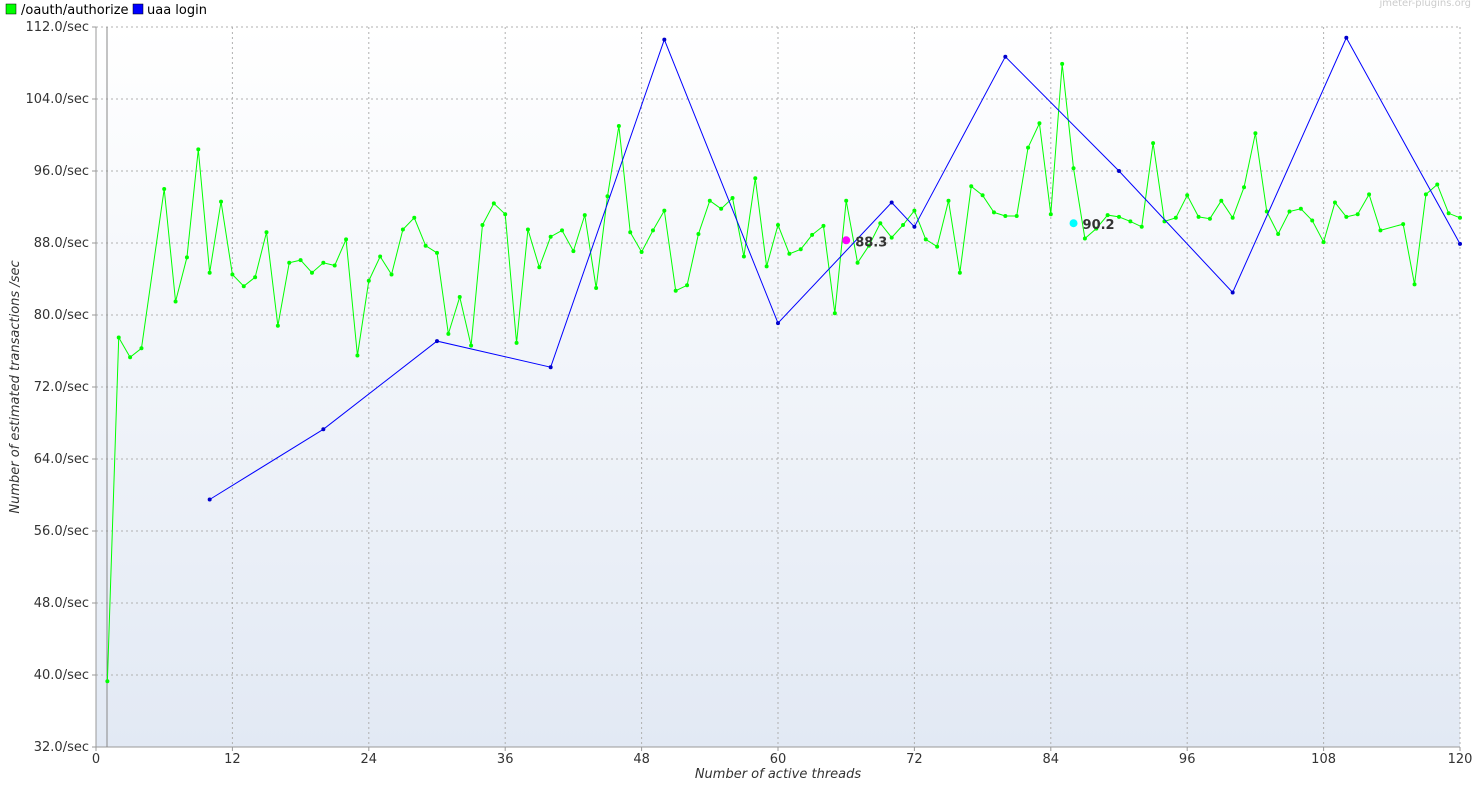  What do you see at coordinates (61, 243) in the screenshot?
I see `y-tick-label: 88.0/sec` at bounding box center [61, 243].